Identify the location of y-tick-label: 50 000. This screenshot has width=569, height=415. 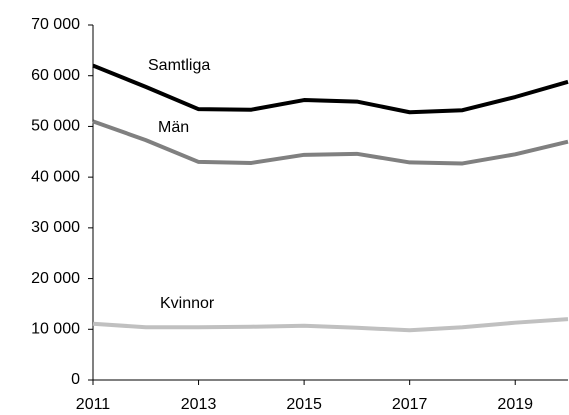
(55, 126).